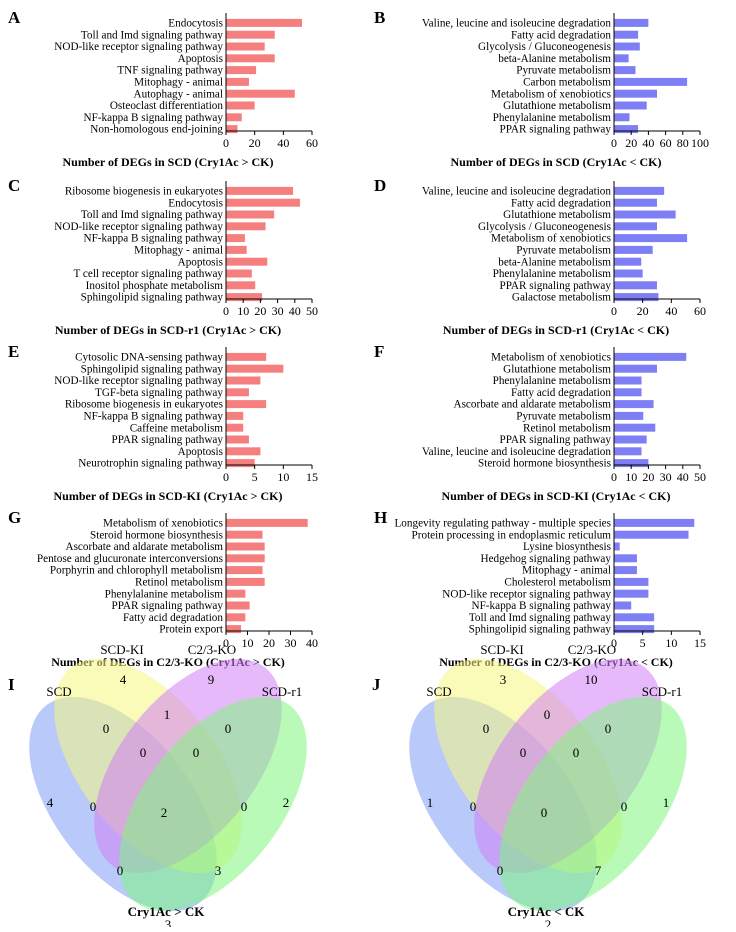 This screenshot has height=932, width=736. What do you see at coordinates (643, 643) in the screenshot?
I see `x-tick-label: 5` at bounding box center [643, 643].